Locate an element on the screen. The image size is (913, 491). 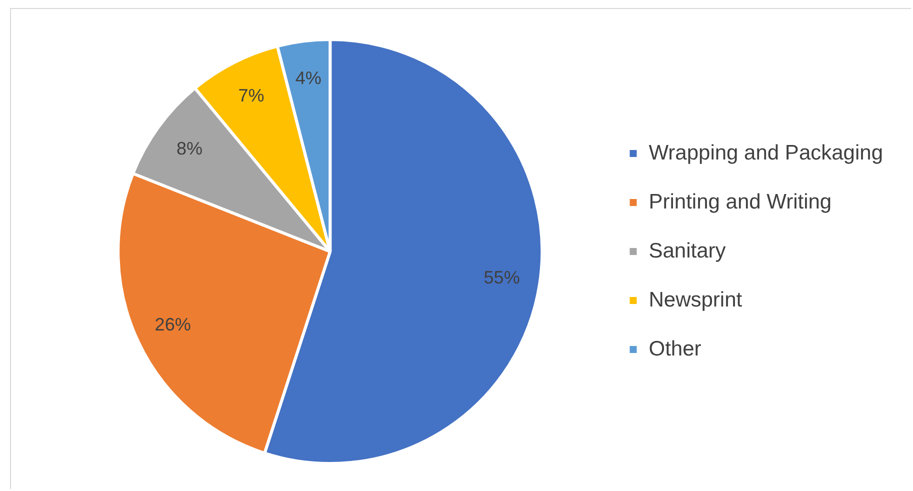
legend-label: Sanitary is located at coordinates (687, 250).